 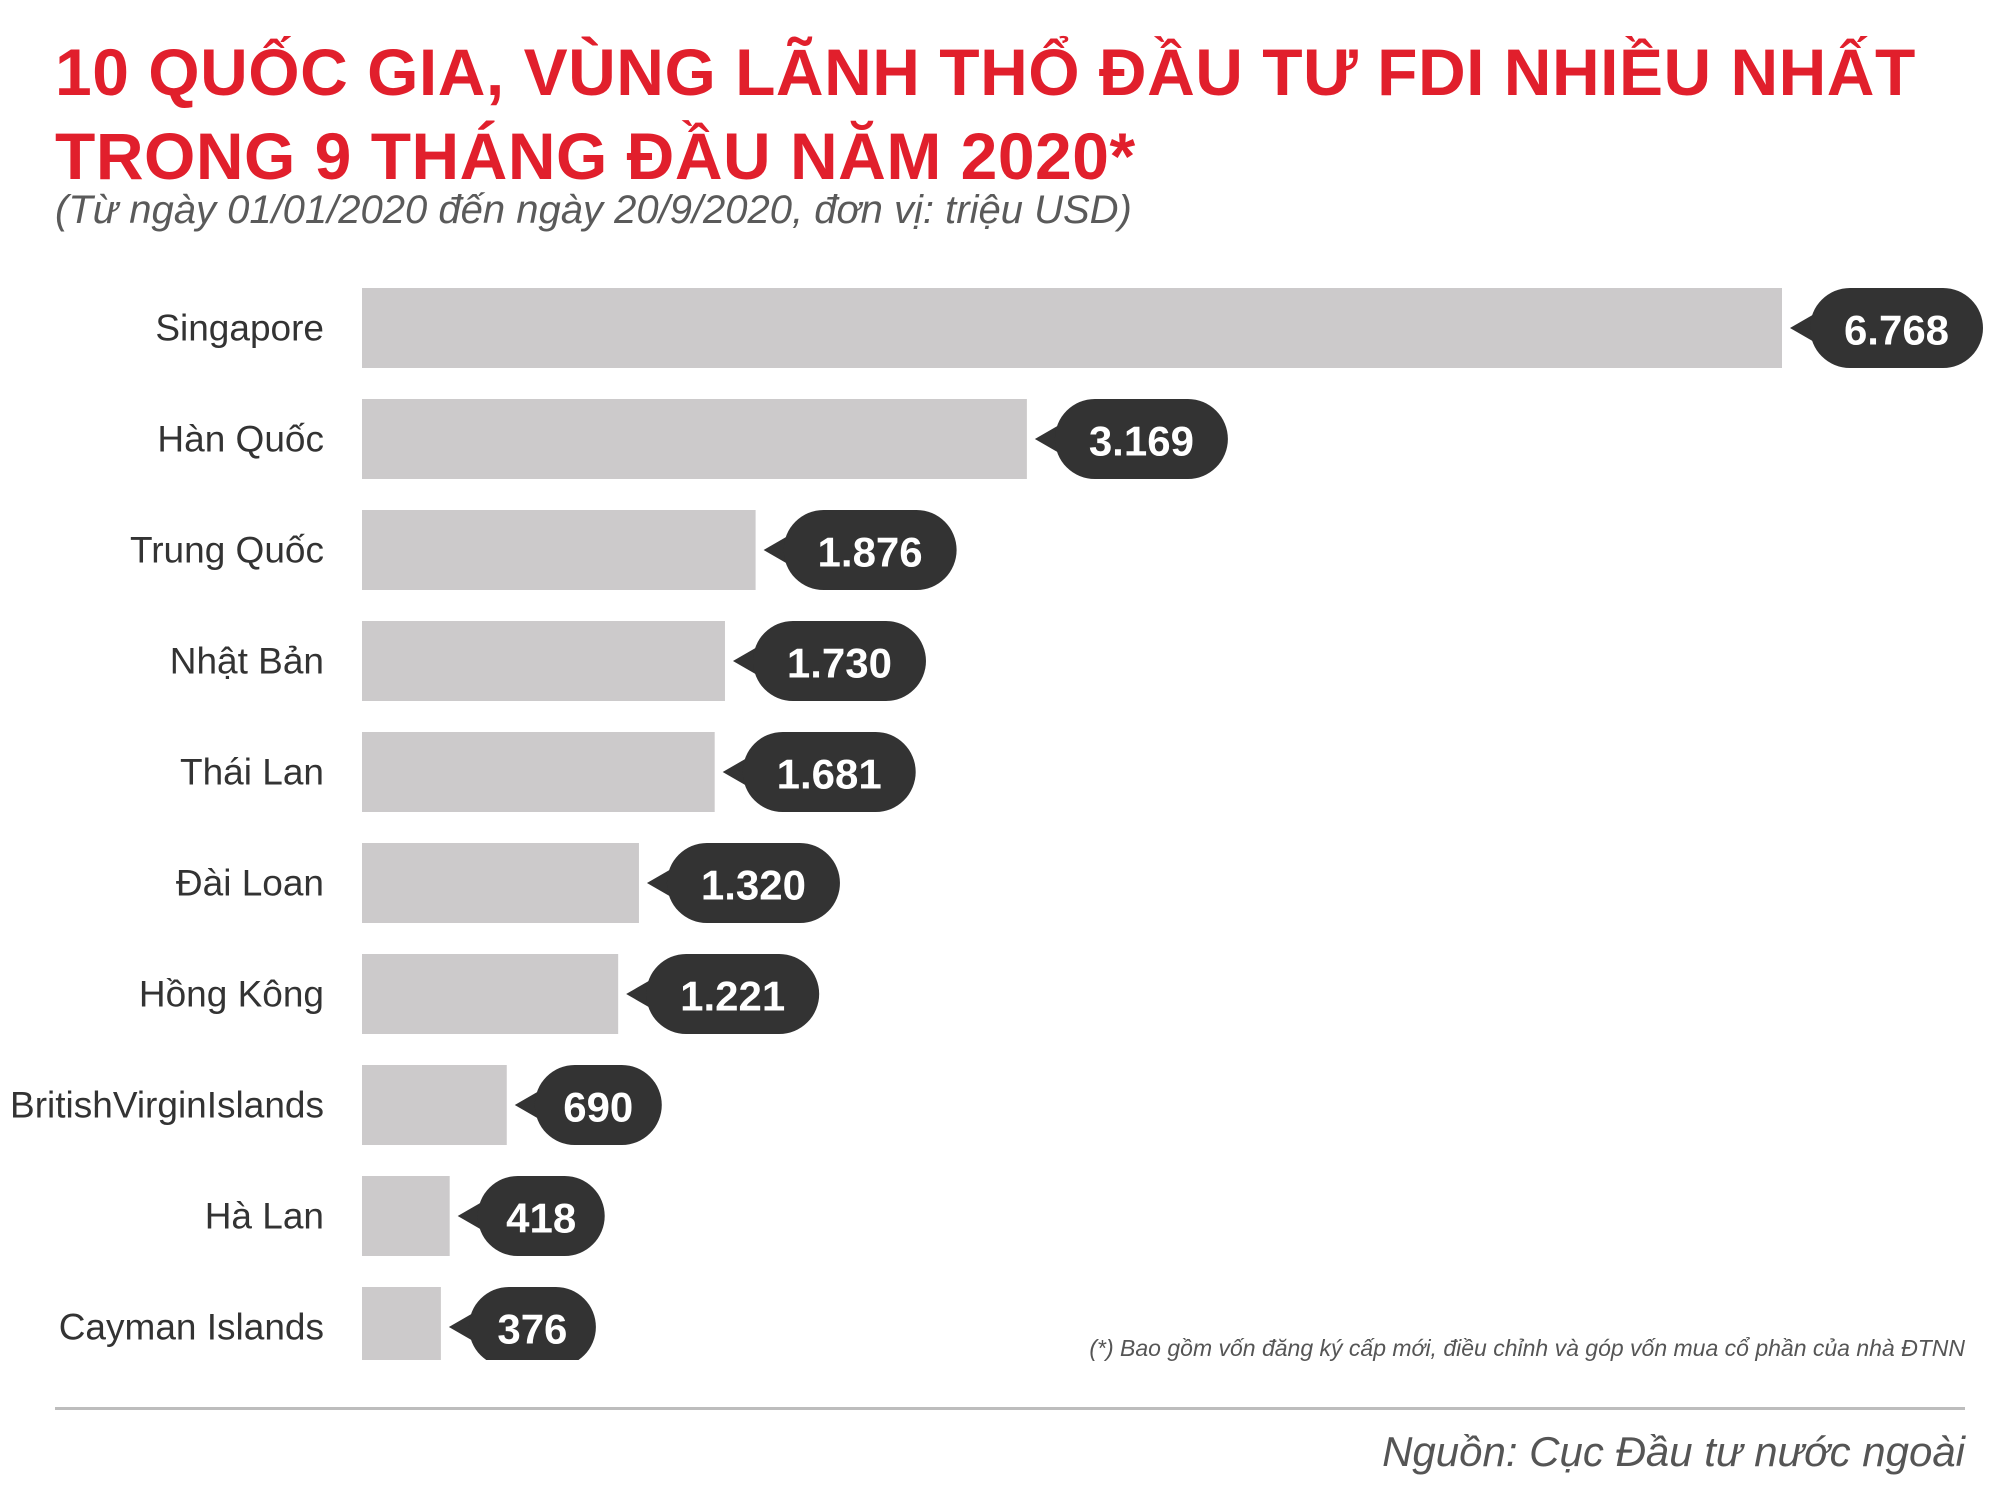 I want to click on value-label: 1.876, so click(x=870, y=552).